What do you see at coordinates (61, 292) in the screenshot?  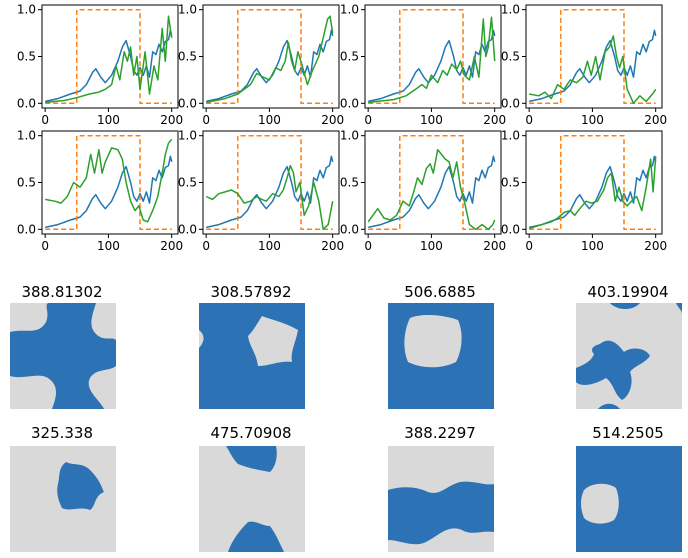 I see `image-title: 388.81302` at bounding box center [61, 292].